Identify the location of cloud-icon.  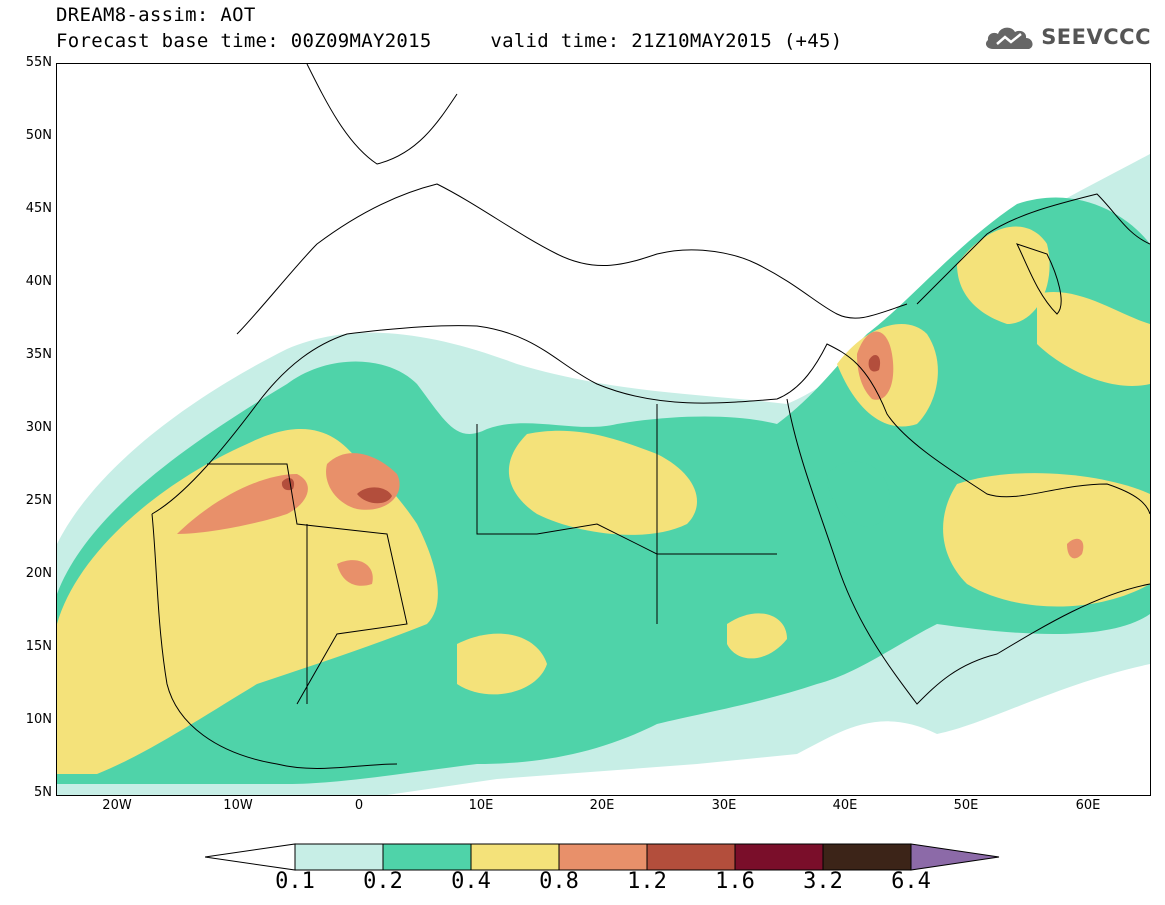
(1009, 38).